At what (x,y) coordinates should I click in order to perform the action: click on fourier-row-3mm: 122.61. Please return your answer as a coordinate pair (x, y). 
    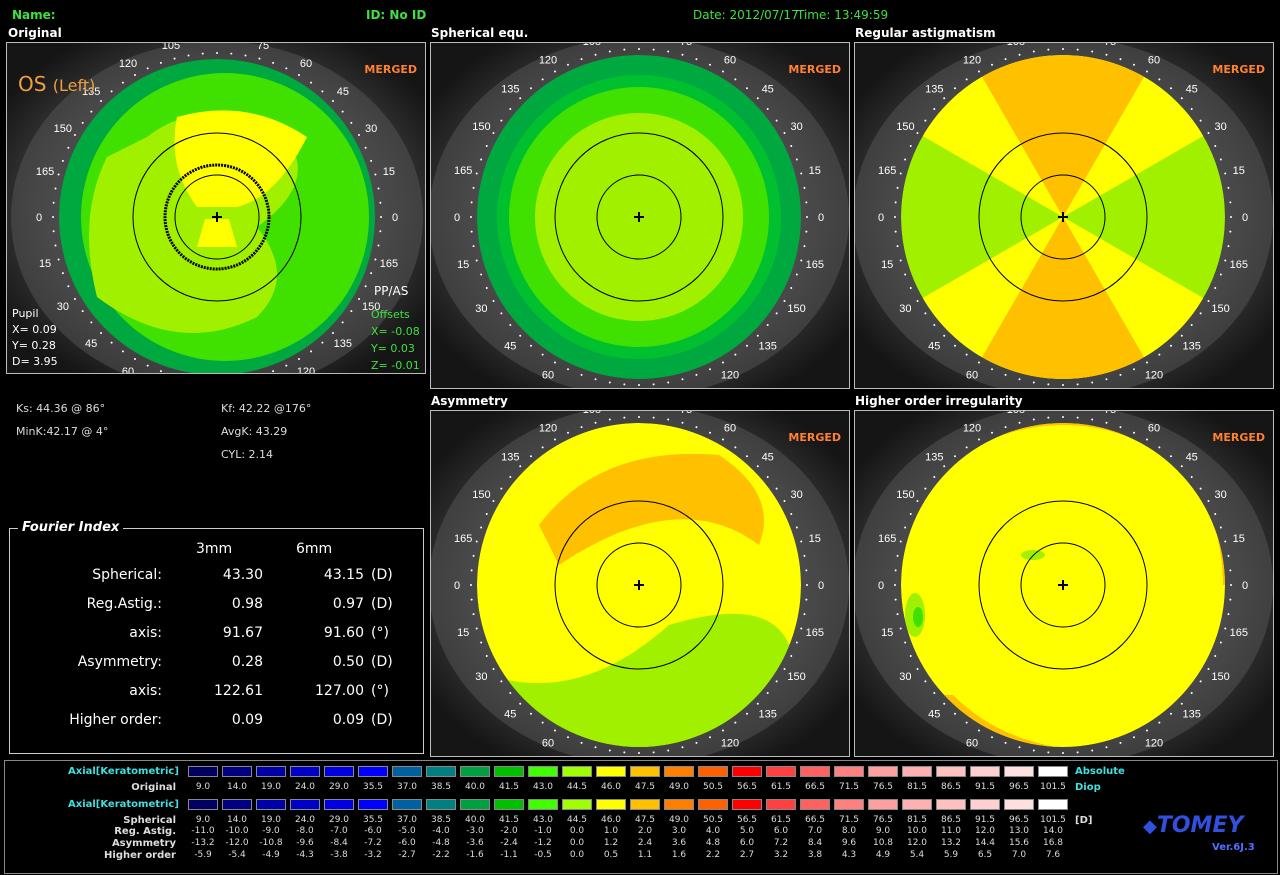
    Looking at the image, I should click on (238, 691).